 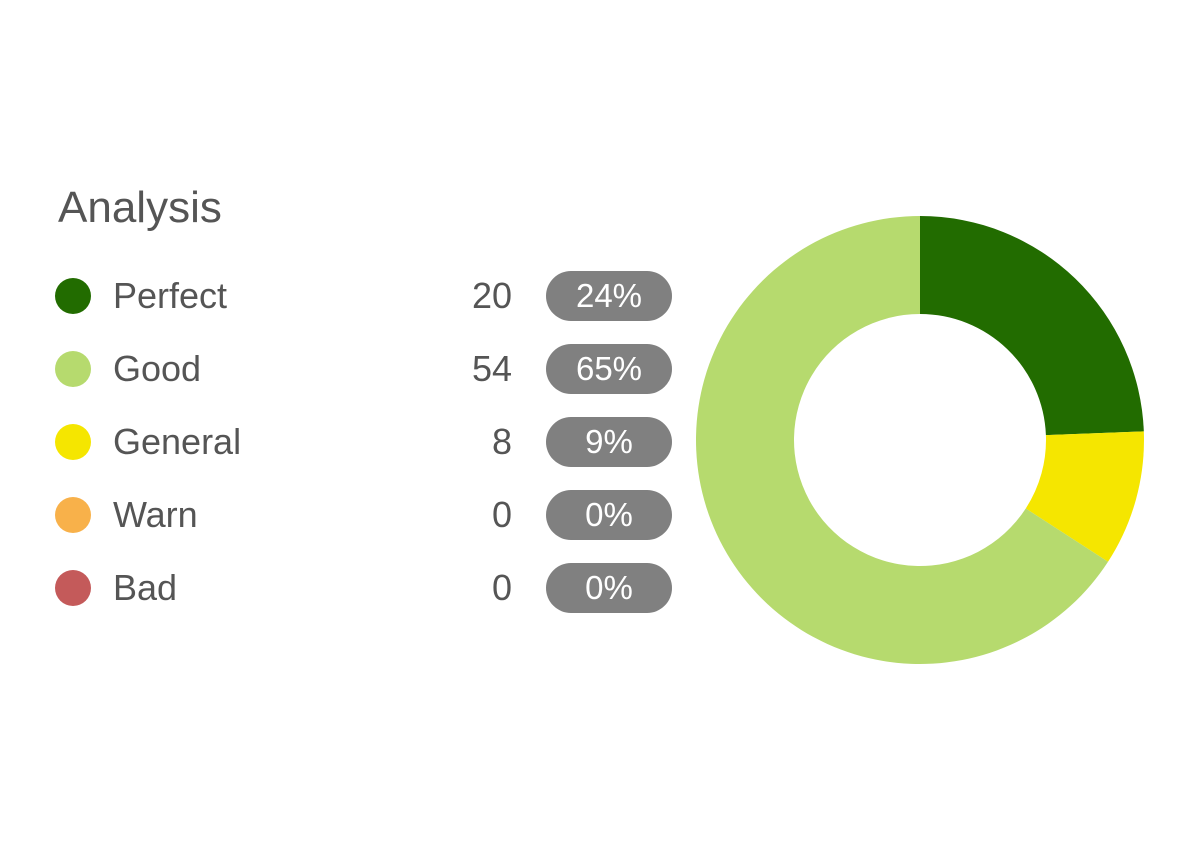 I want to click on warn-percent-badge: 0%, so click(x=609, y=515).